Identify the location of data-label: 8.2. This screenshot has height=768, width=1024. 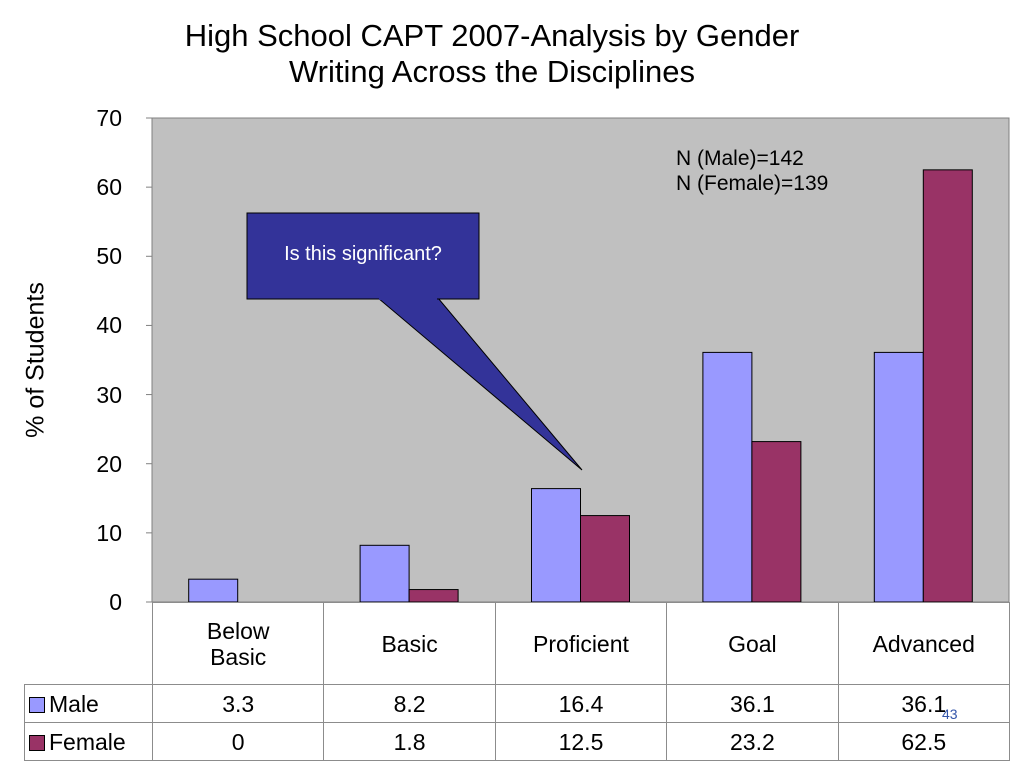
(409, 703).